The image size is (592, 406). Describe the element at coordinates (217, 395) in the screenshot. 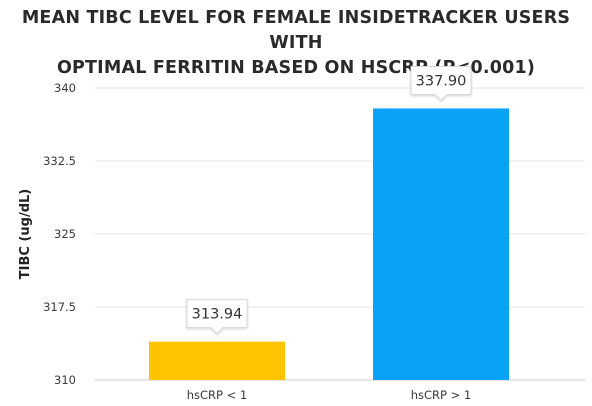

I see `x-tick-label: hsCRP < 1` at that location.